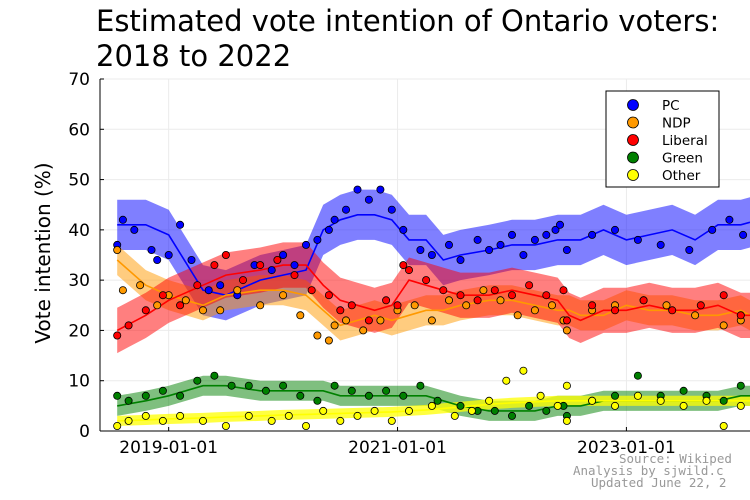  I want to click on legend-marker-pc, so click(633, 105).